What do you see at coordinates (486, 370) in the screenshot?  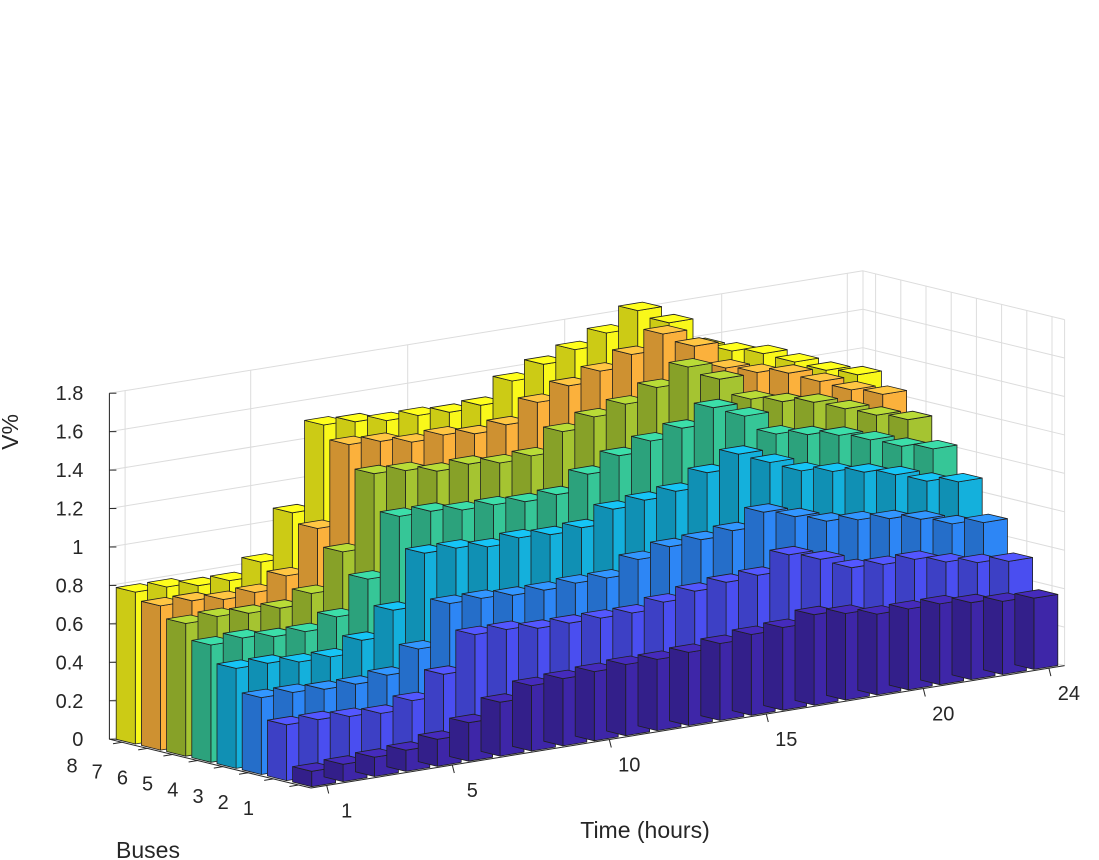 I see `wall-back-gridline` at bounding box center [486, 370].